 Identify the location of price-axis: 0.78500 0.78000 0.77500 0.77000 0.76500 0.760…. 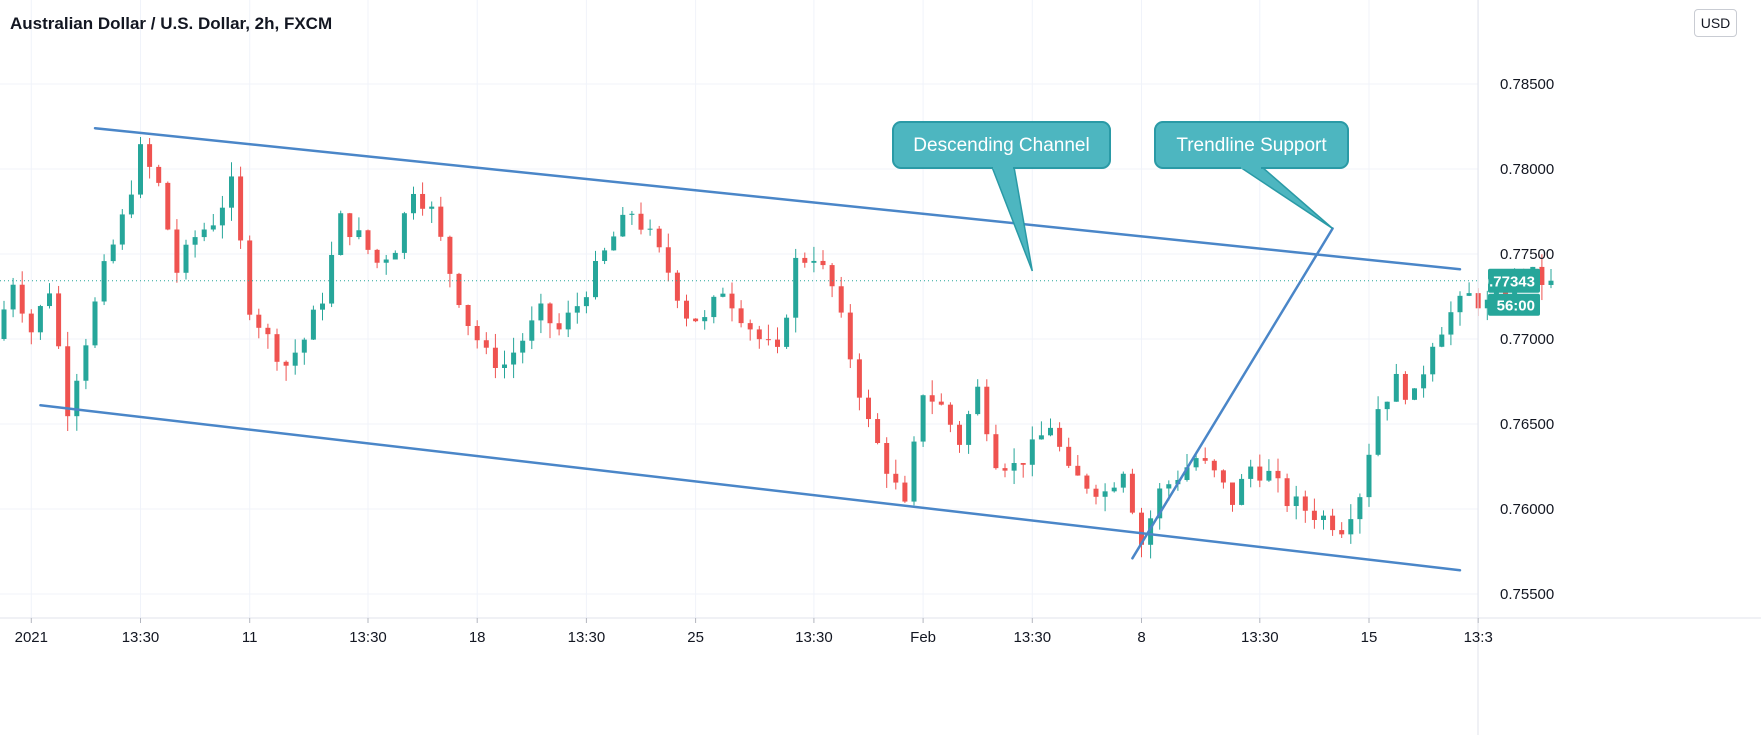
(1527, 339).